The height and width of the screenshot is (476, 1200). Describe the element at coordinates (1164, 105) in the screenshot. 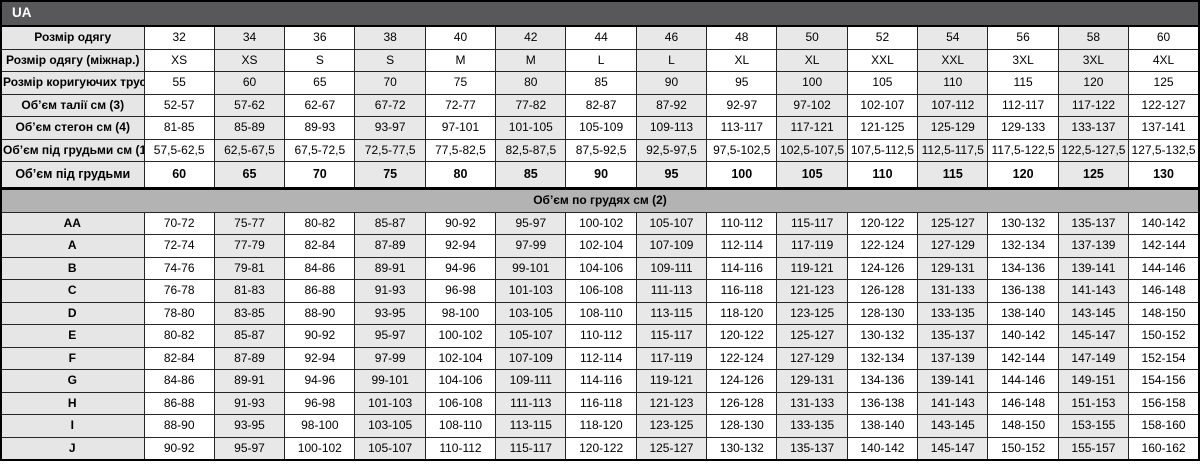

I see `table-cell: 122-127` at that location.